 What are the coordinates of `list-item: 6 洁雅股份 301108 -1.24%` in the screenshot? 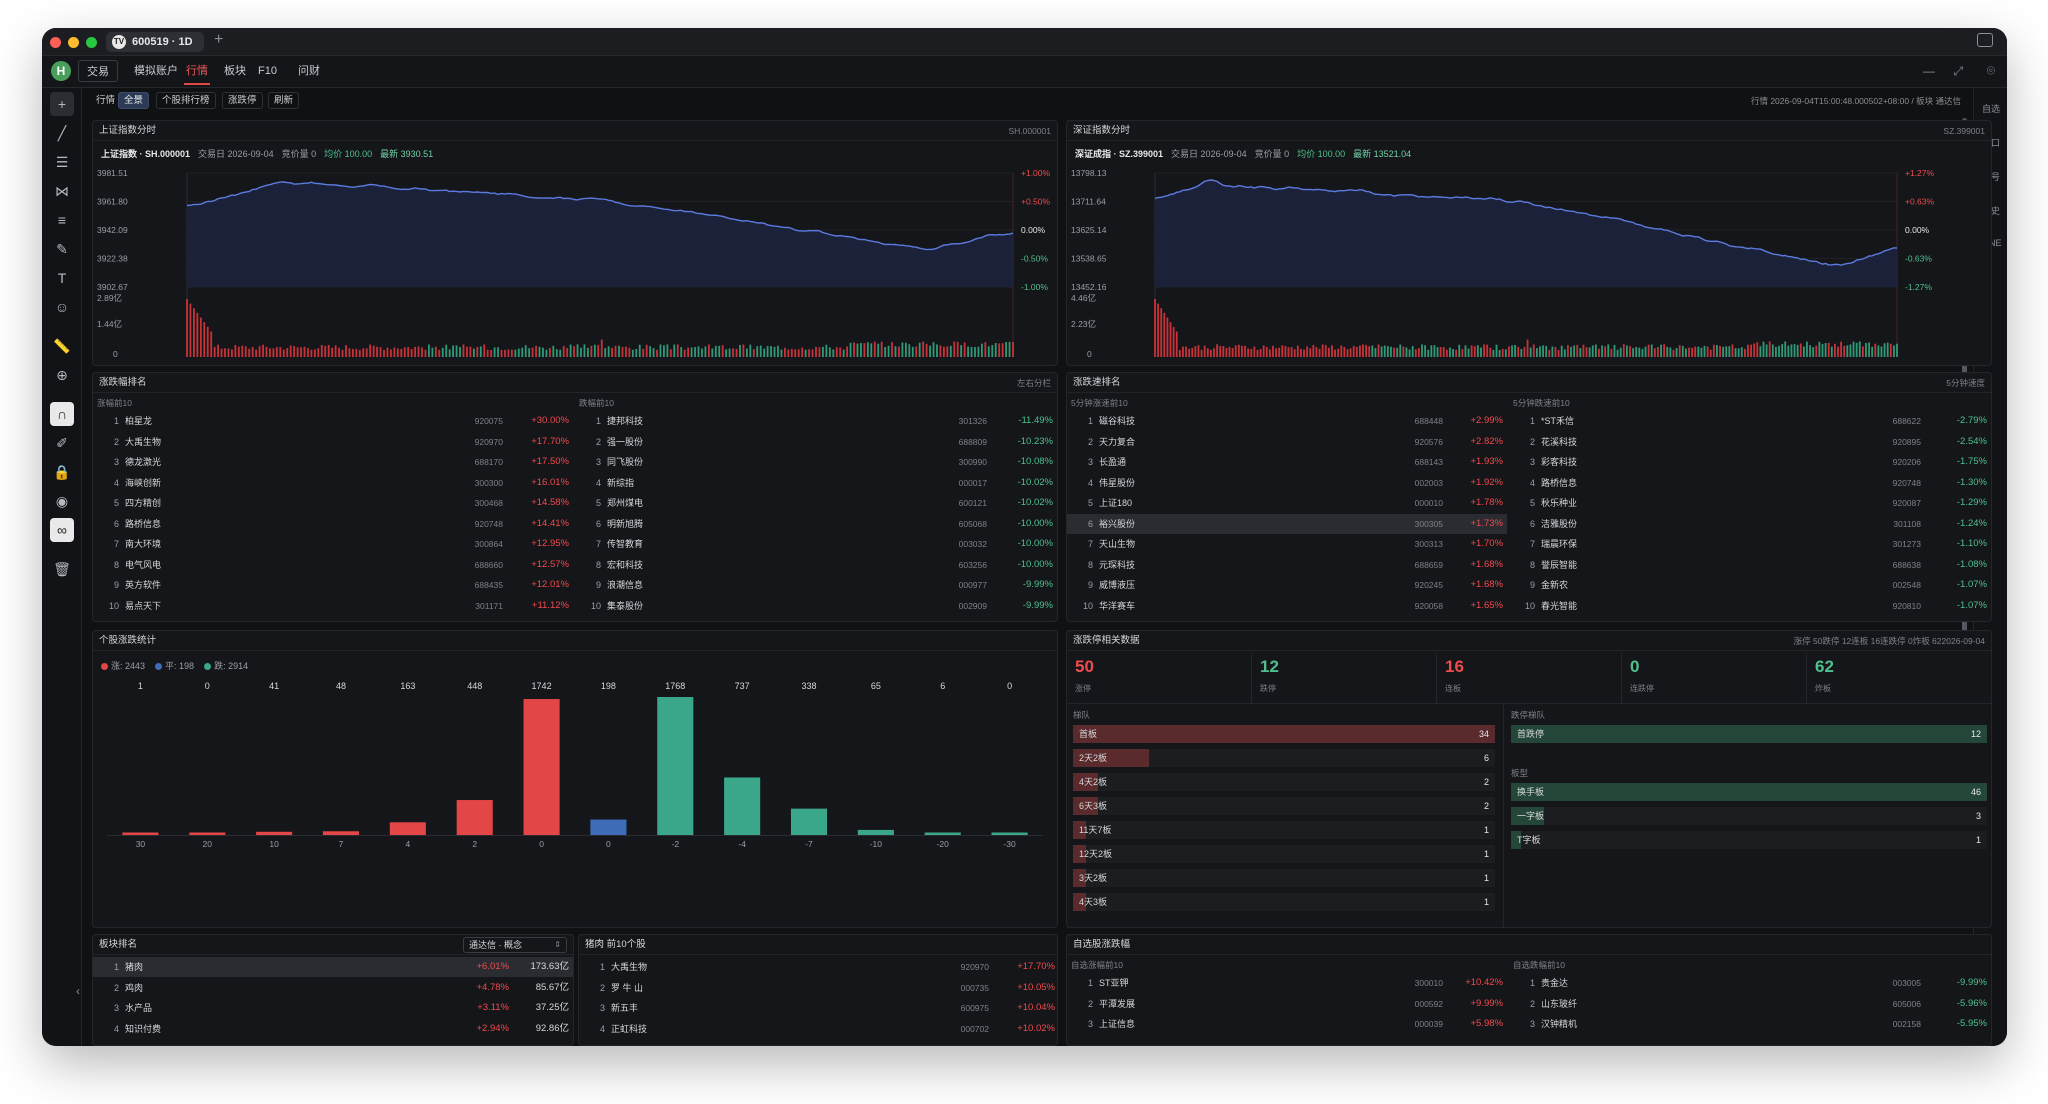 It's located at (1750, 524).